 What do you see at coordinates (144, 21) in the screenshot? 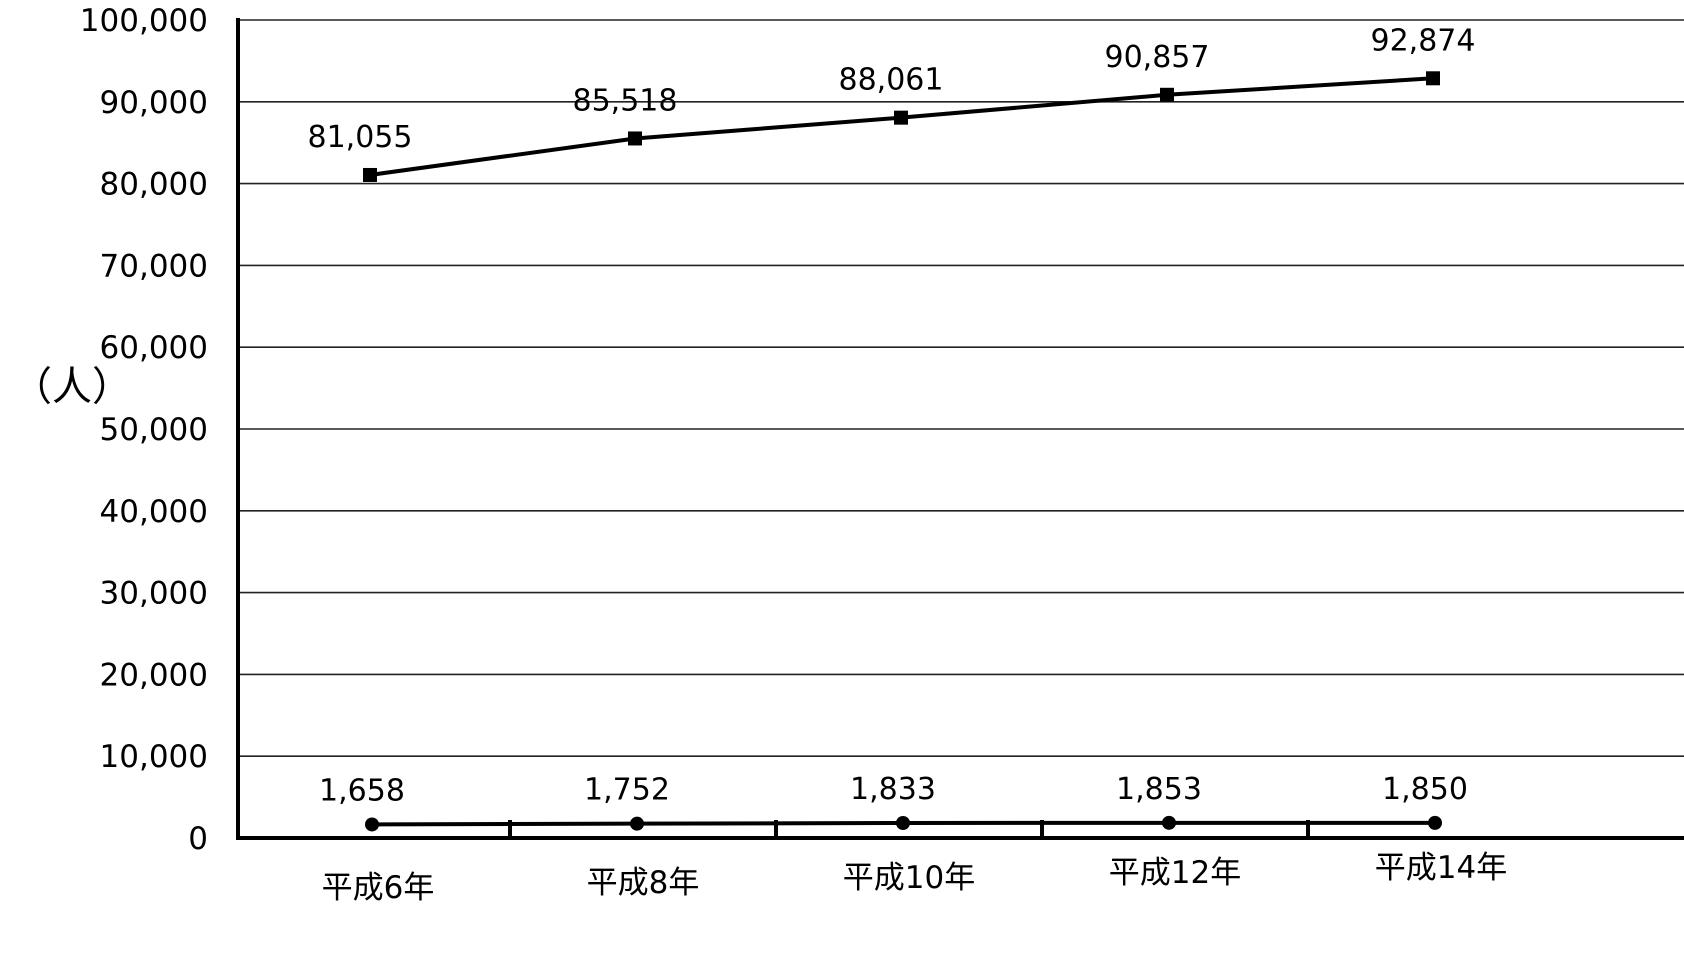
I see `y-tick-label: 100,000` at bounding box center [144, 21].